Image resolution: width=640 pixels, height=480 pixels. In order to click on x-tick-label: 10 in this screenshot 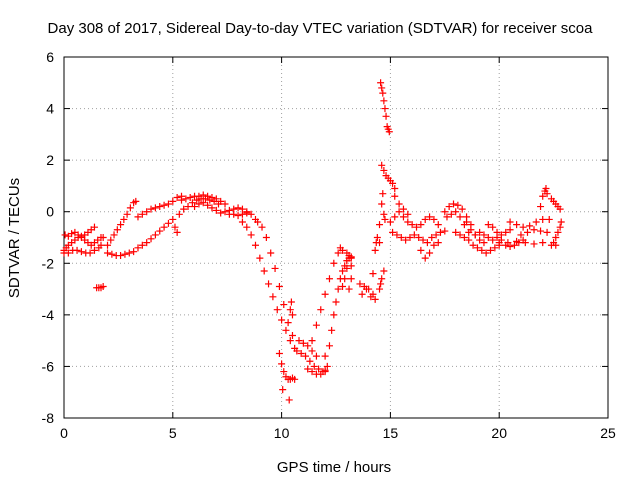, I will do `click(282, 433)`.